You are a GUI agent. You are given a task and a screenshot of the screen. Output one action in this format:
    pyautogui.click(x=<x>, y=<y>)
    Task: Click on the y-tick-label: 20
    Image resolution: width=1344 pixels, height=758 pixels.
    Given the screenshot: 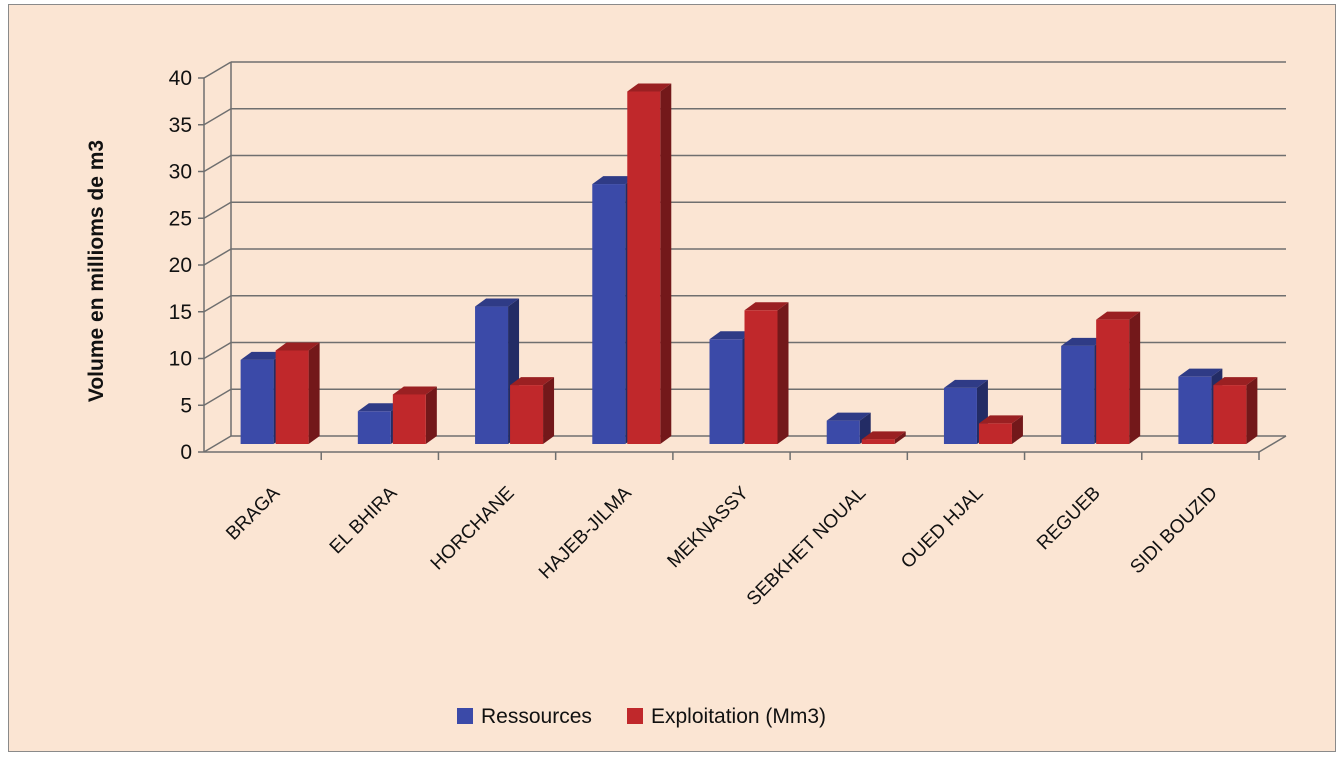 What is the action you would take?
    pyautogui.click(x=180, y=265)
    